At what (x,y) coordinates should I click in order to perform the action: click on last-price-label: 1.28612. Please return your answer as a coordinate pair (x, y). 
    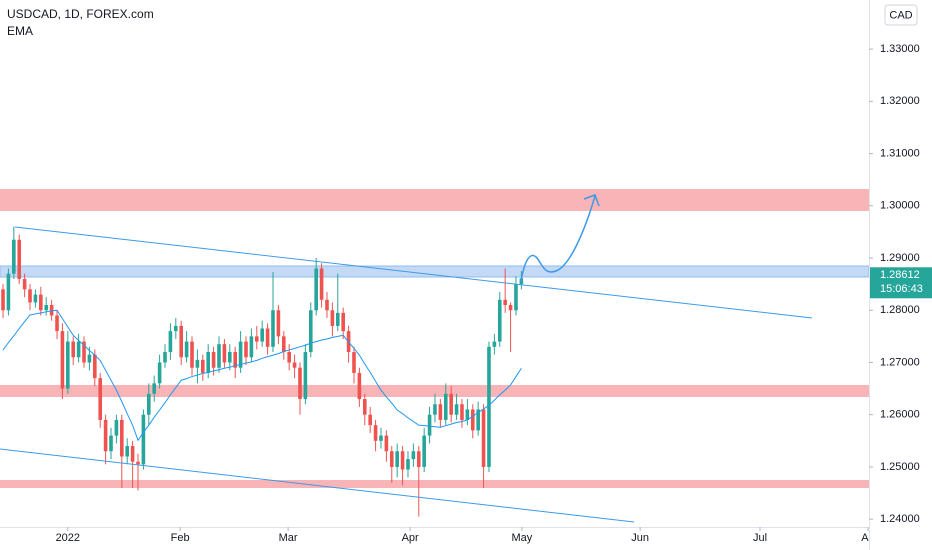
    Looking at the image, I should click on (900, 275).